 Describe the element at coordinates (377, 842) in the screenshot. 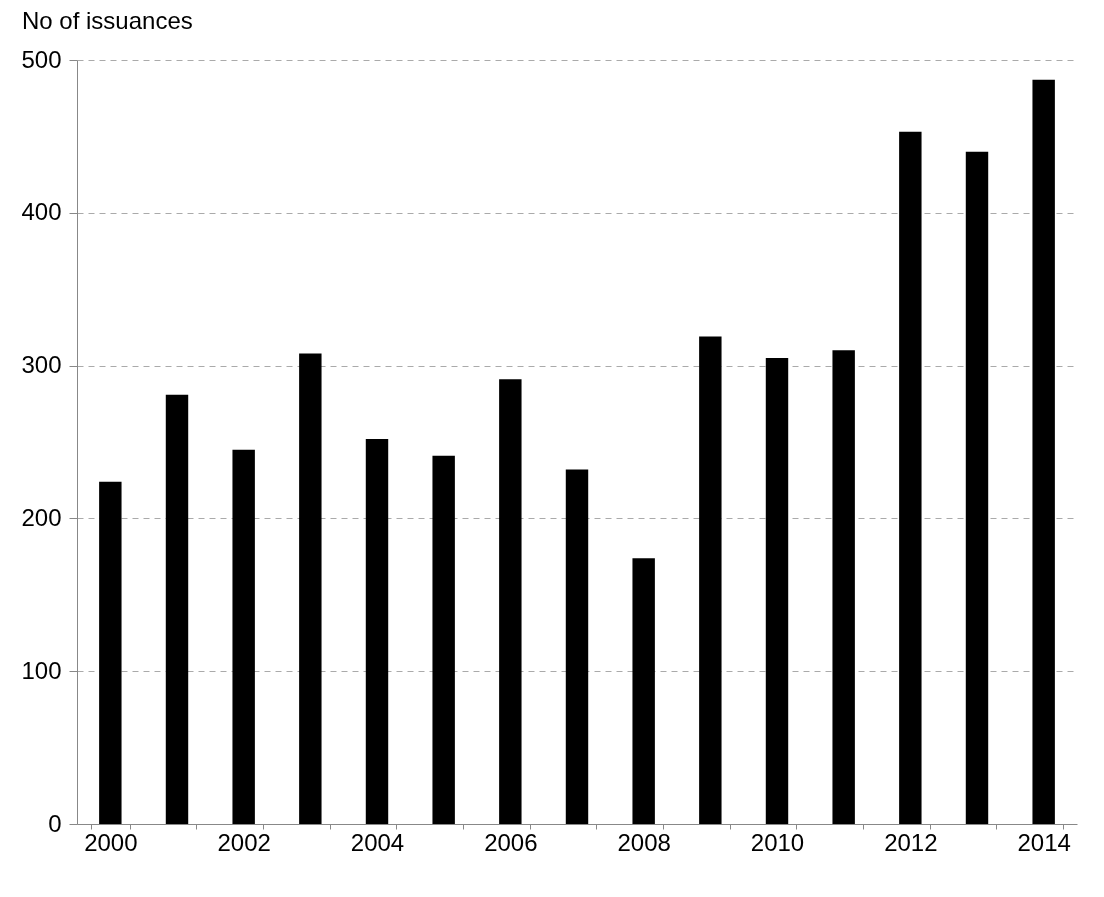

I see `x-tick-label: 2004` at that location.